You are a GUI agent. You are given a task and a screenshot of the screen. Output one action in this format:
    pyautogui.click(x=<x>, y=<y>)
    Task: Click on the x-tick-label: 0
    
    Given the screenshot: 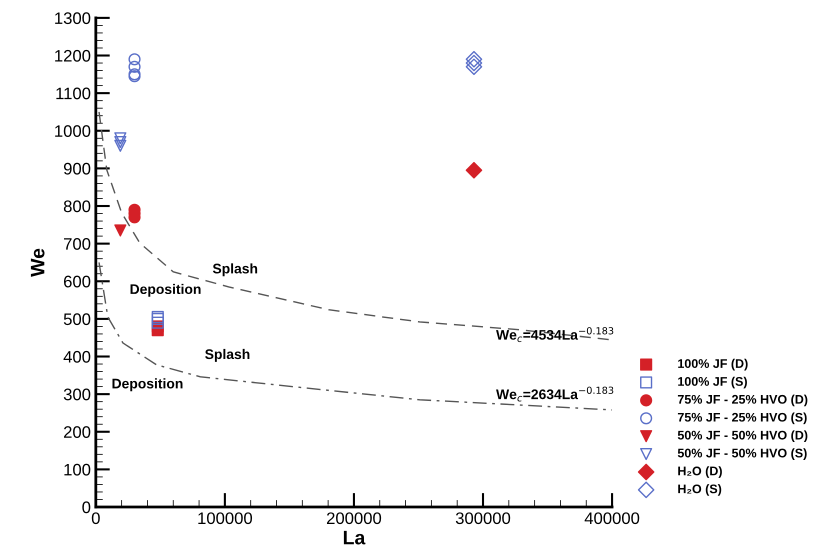 What is the action you would take?
    pyautogui.click(x=96, y=518)
    